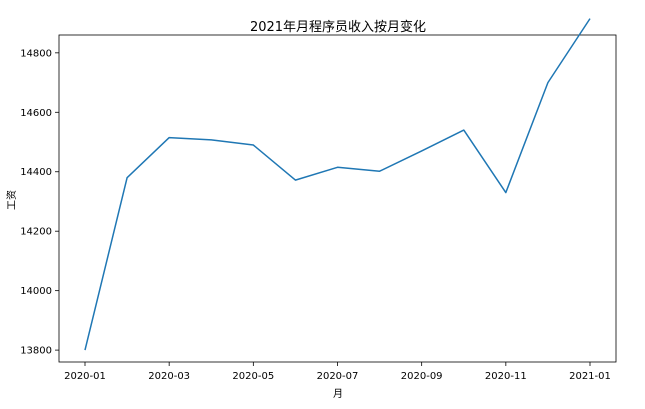 The width and height of the screenshot is (645, 409). Describe the element at coordinates (85, 376) in the screenshot. I see `x-tick-label: 2020-01` at that location.